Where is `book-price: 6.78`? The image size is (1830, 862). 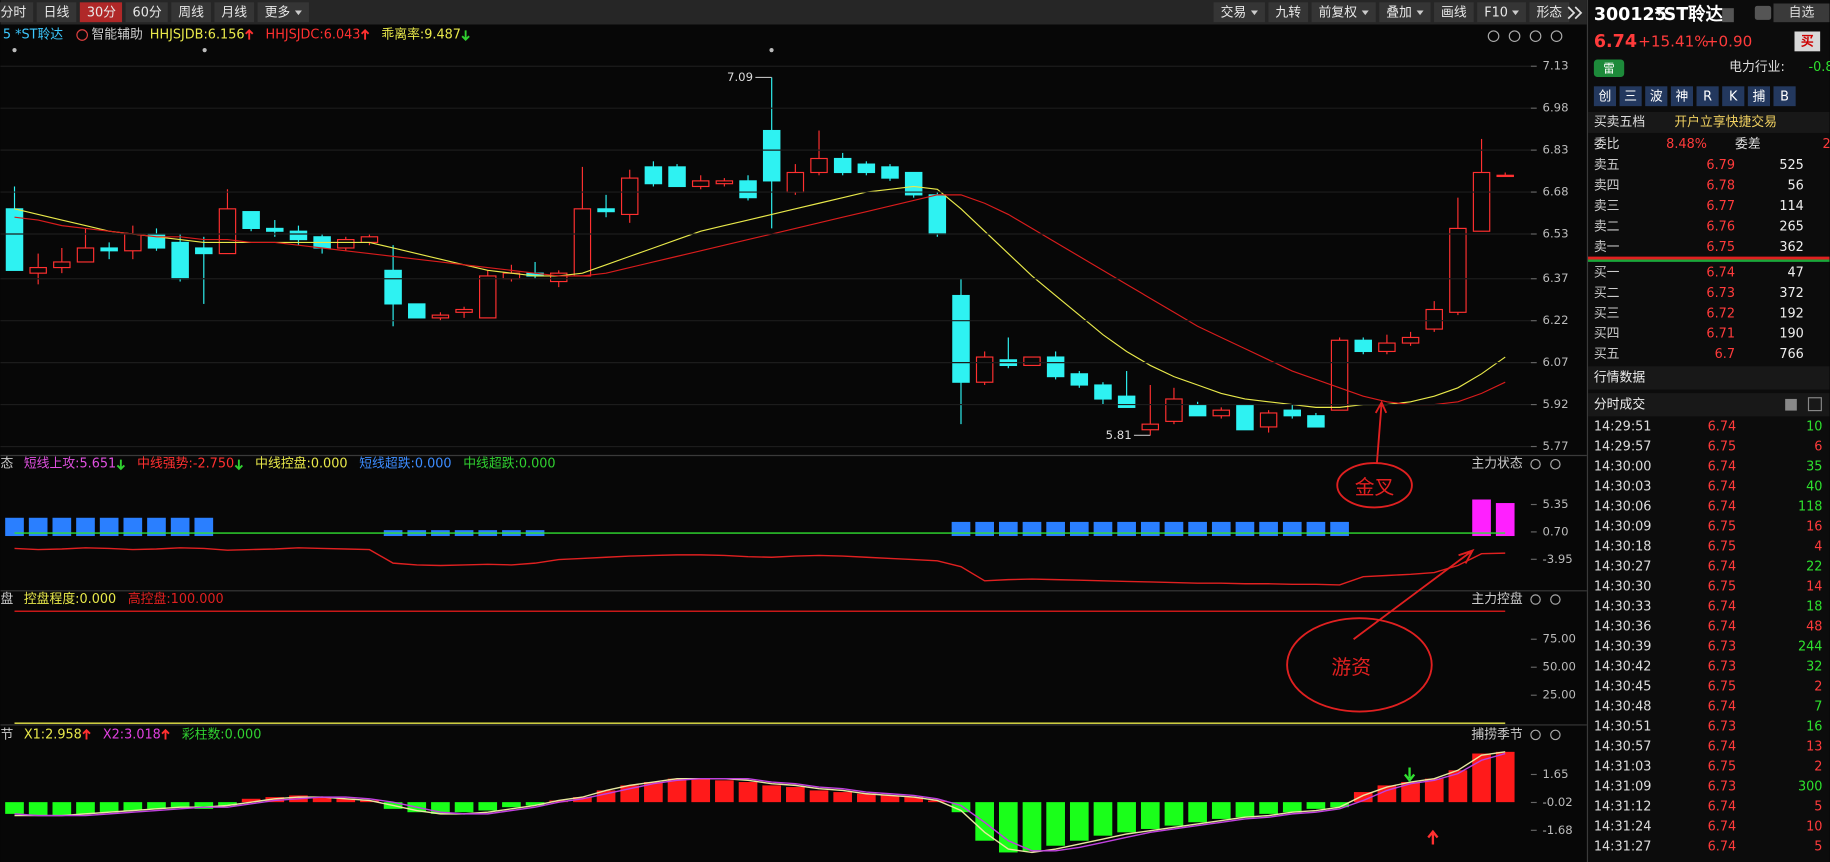 book-price: 6.78 is located at coordinates (1720, 186).